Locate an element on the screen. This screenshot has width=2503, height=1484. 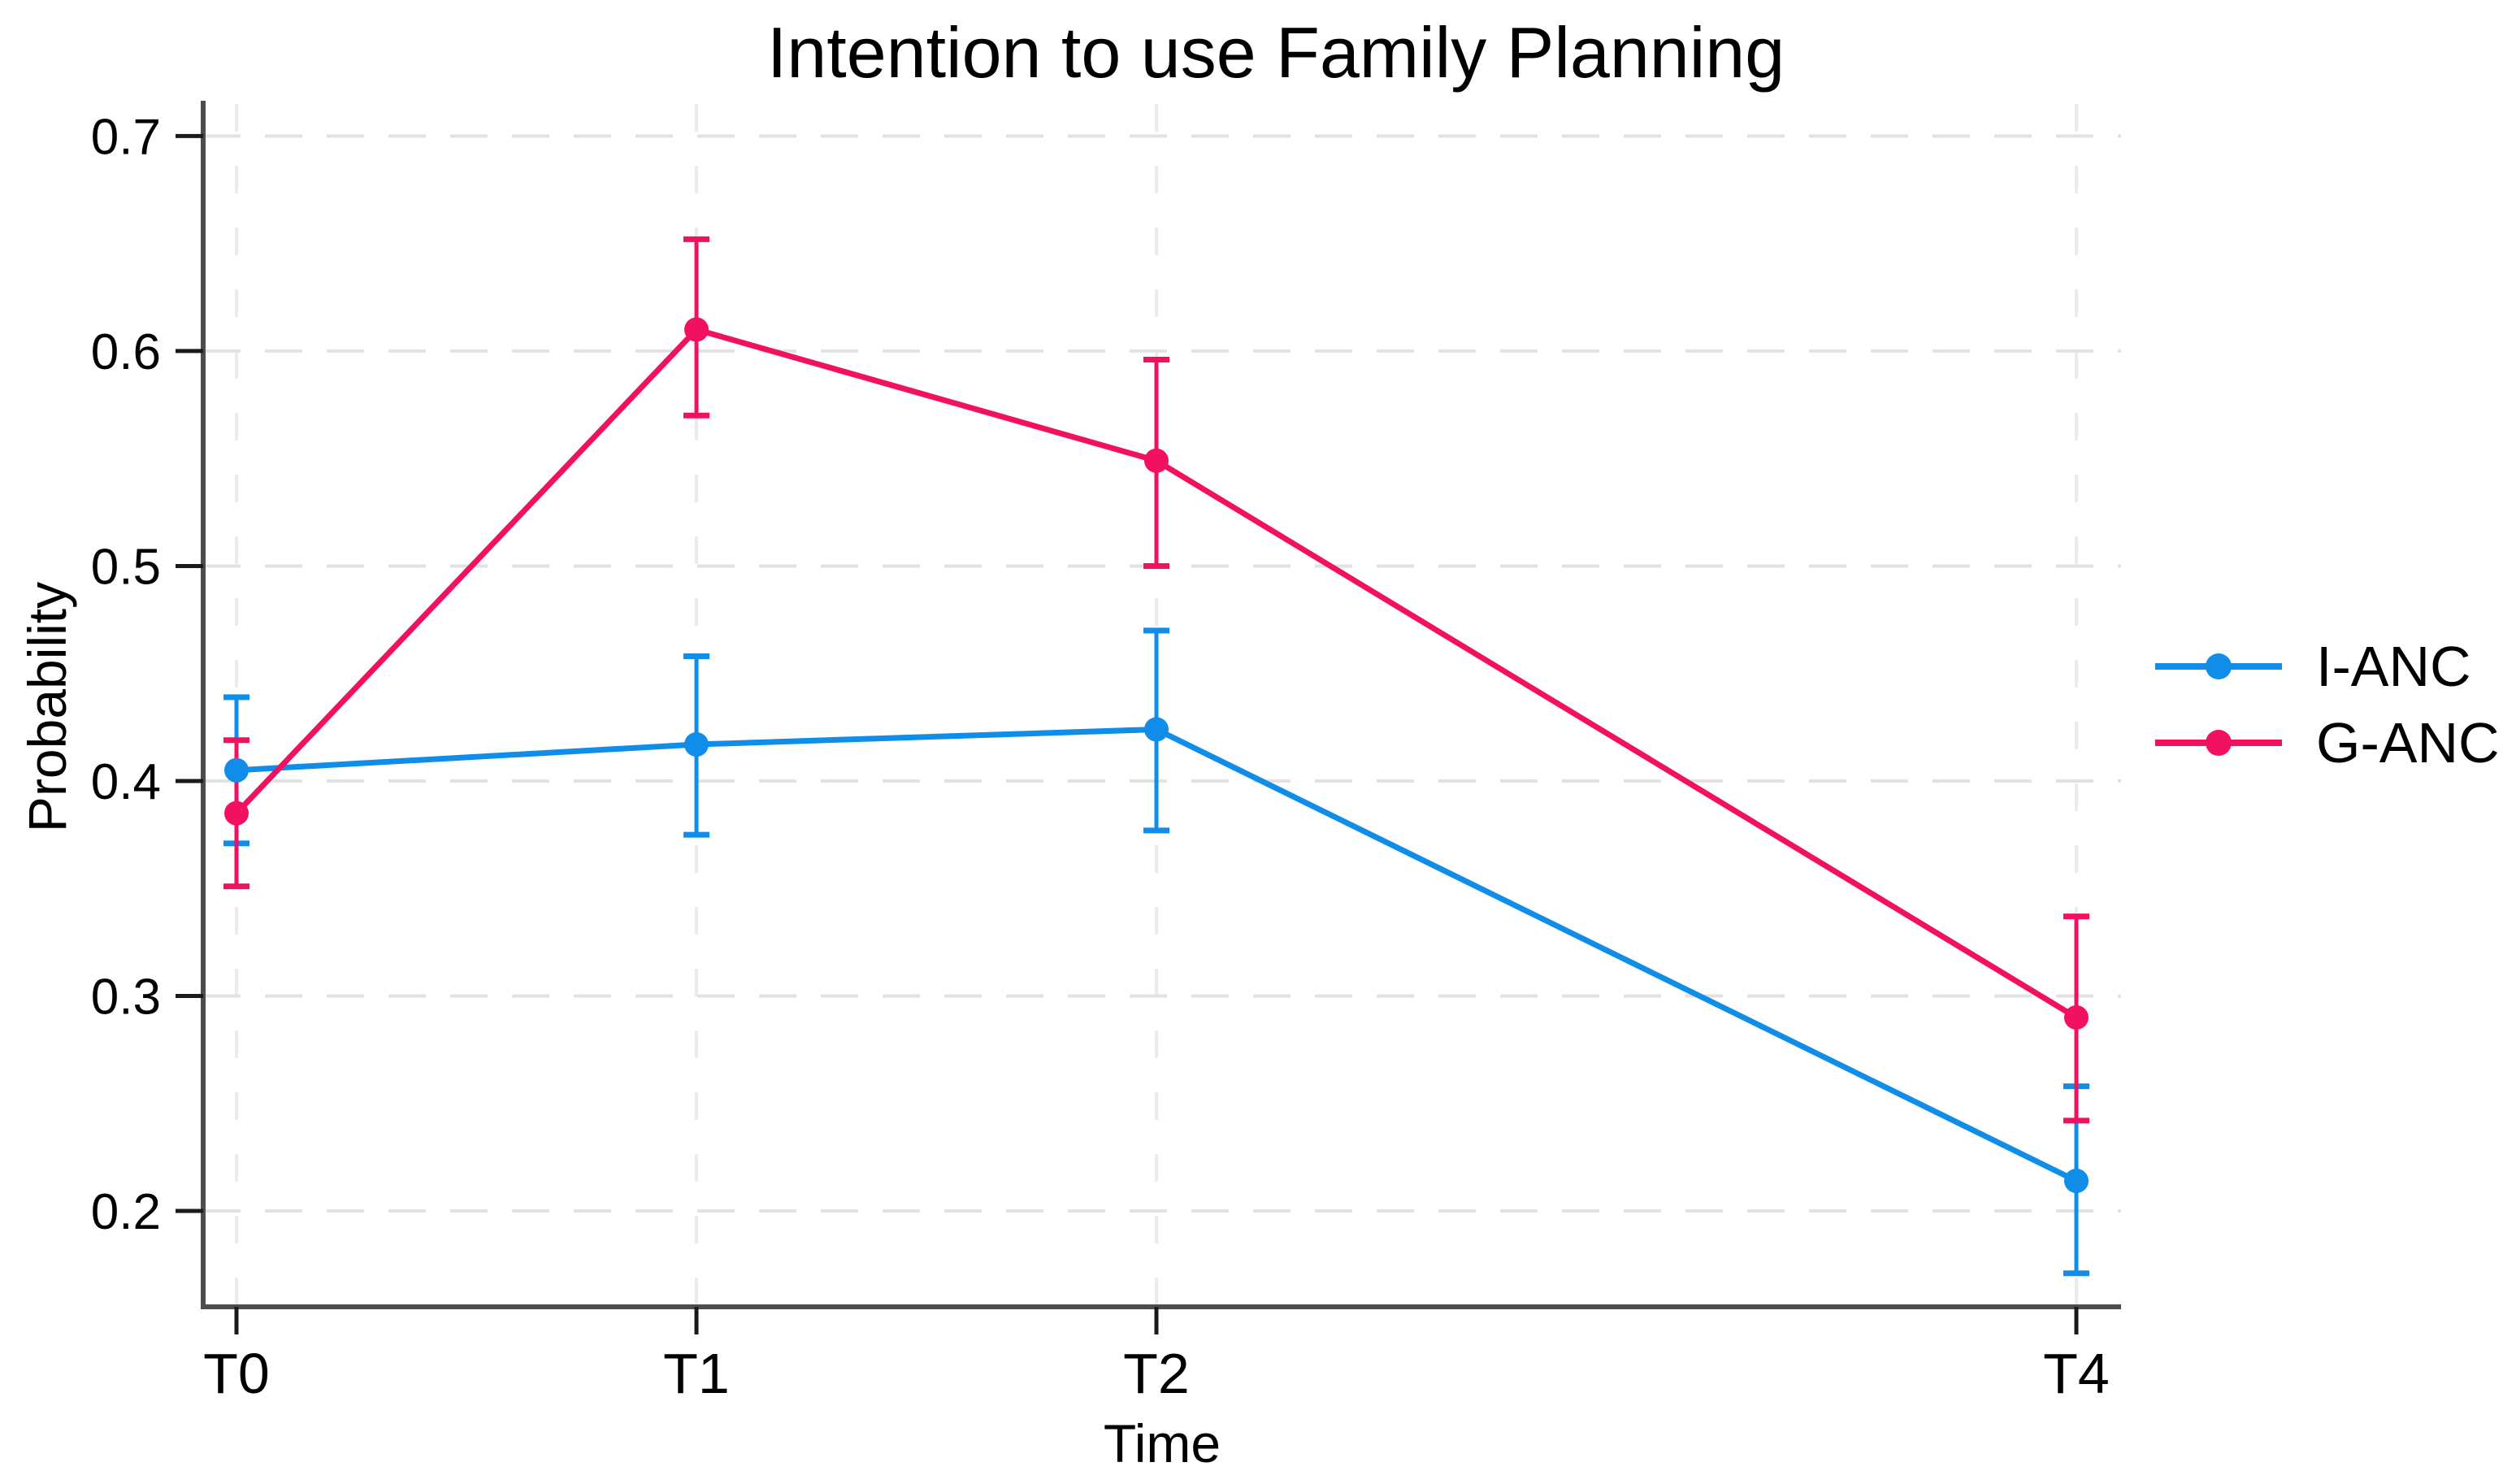
x-tick-label: T4 is located at coordinates (2076, 1373).